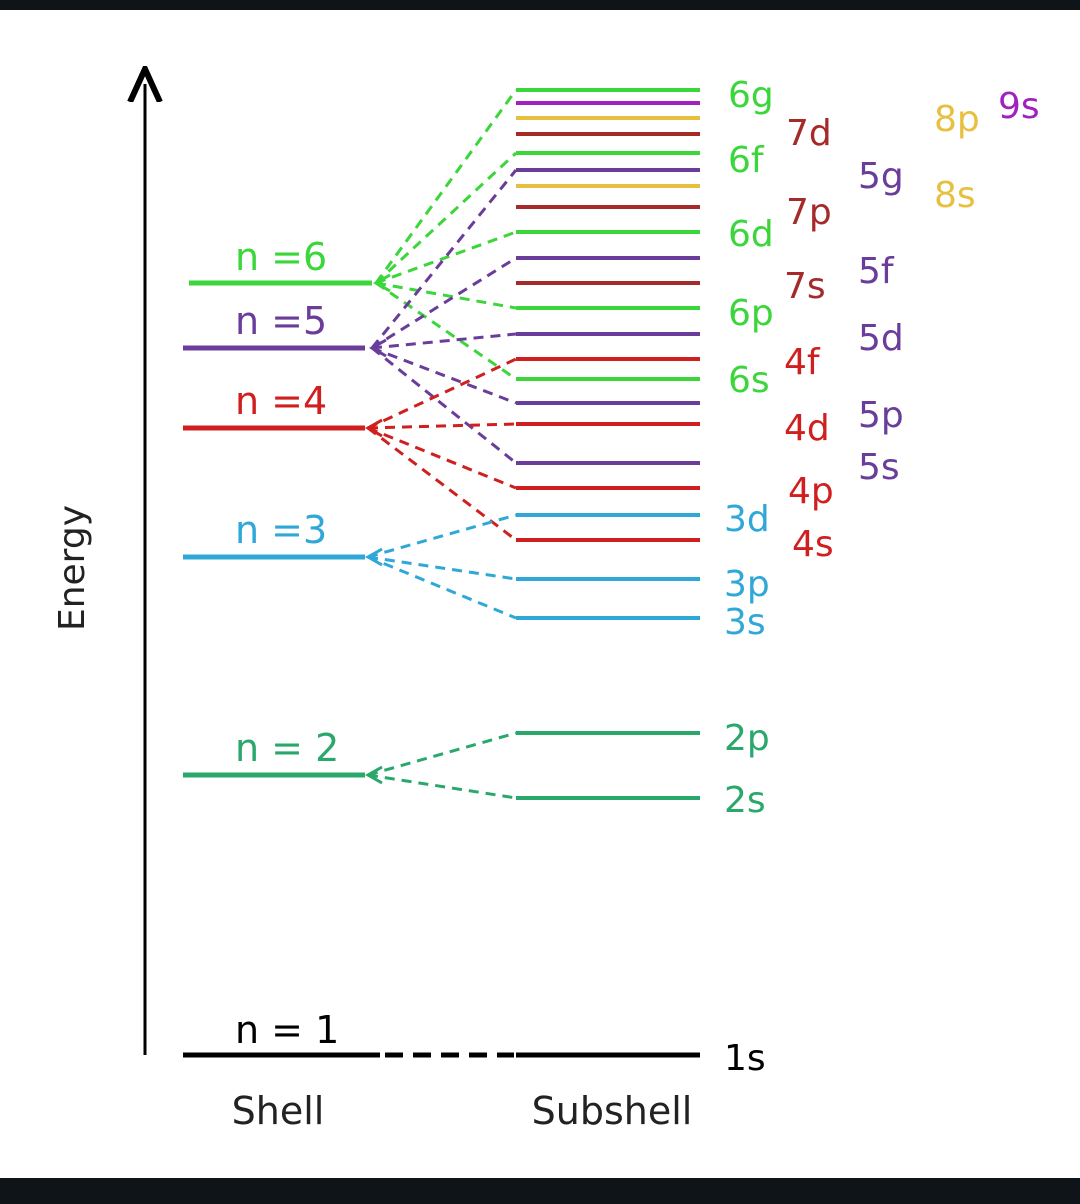 The height and width of the screenshot is (1204, 1080). I want to click on subshell-label-8s: 8s, so click(955, 195).